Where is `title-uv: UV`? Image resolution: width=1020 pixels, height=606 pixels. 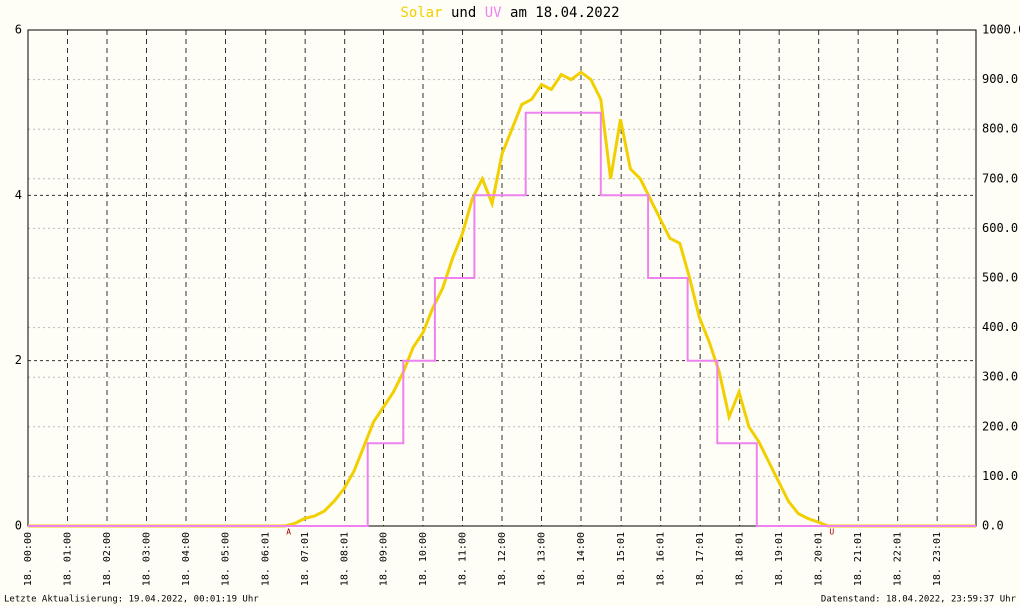 title-uv: UV is located at coordinates (493, 13).